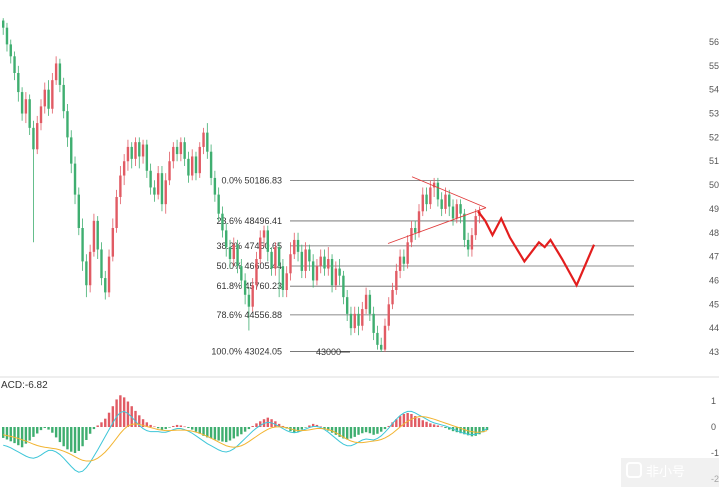  What do you see at coordinates (714, 90) in the screenshot?
I see `price-tick-label: 54` at bounding box center [714, 90].